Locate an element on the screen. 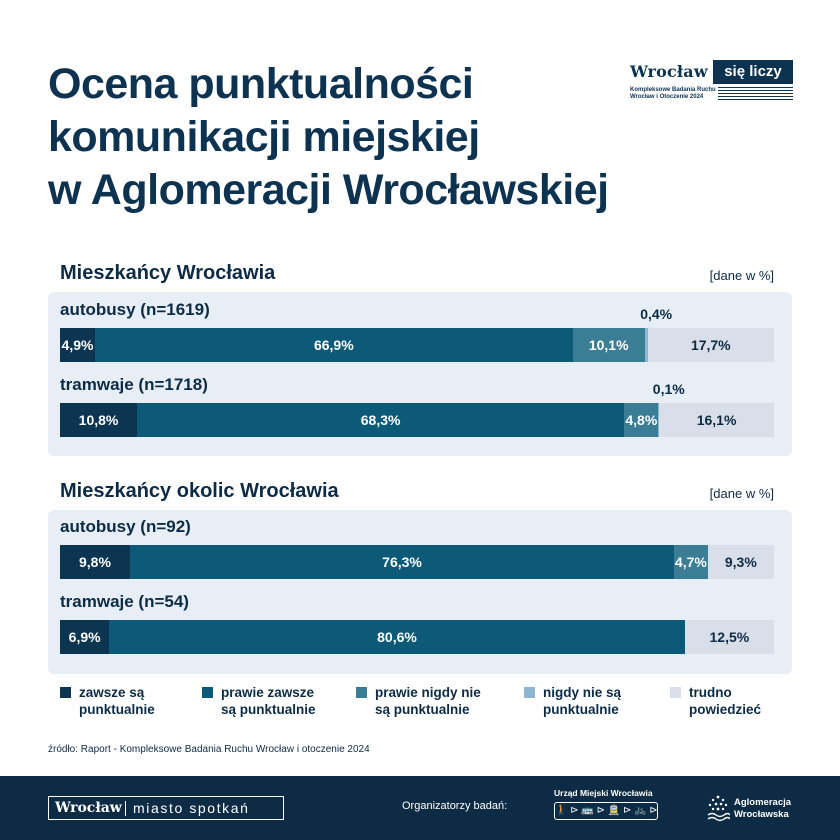 The image size is (840, 840). data-label-trudno: 12,5% is located at coordinates (729, 637).